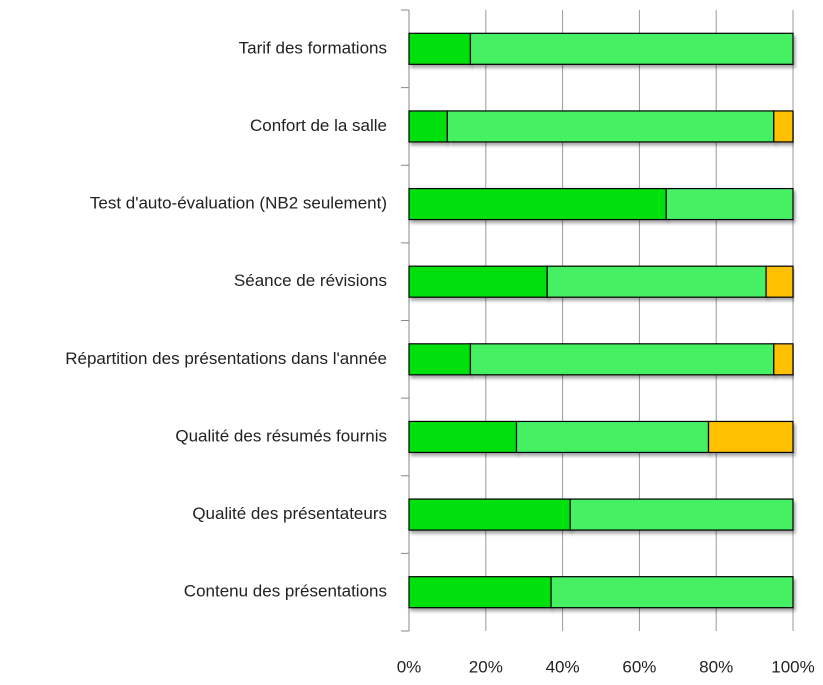 The width and height of the screenshot is (823, 685). What do you see at coordinates (486, 666) in the screenshot?
I see `x-tick-label: 20%` at bounding box center [486, 666].